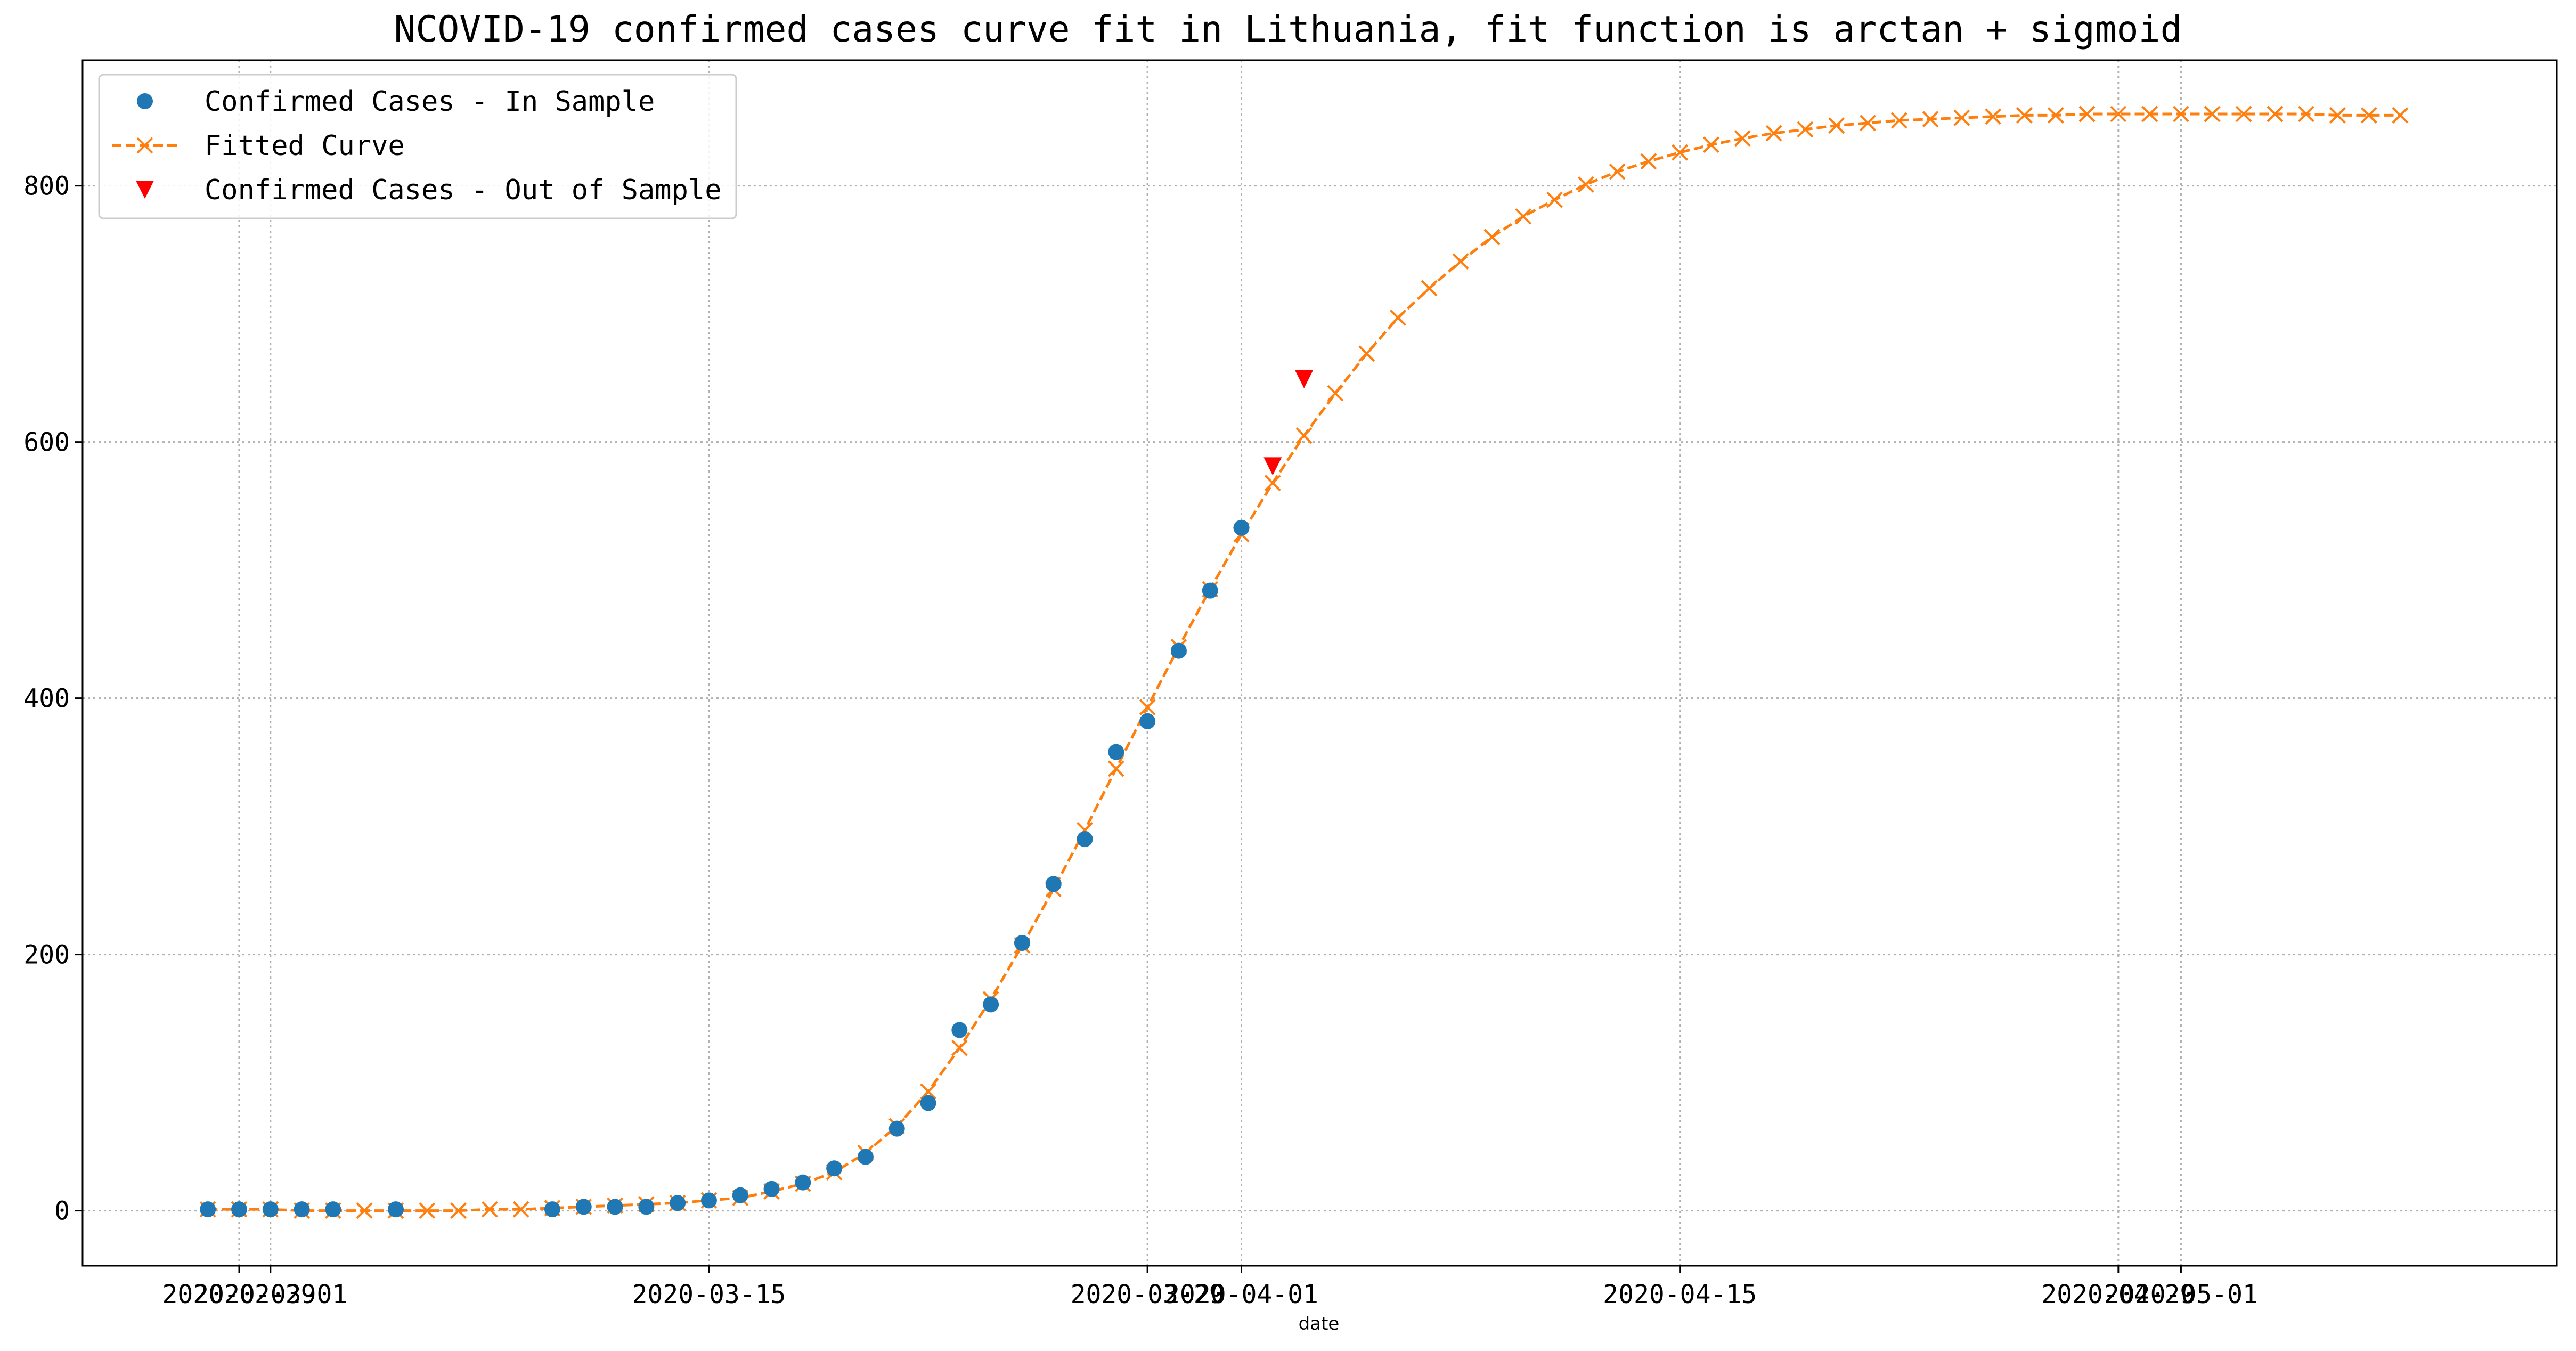  Describe the element at coordinates (430, 102) in the screenshot. I see `legend-label: Confirmed Cases - In Sample` at that location.